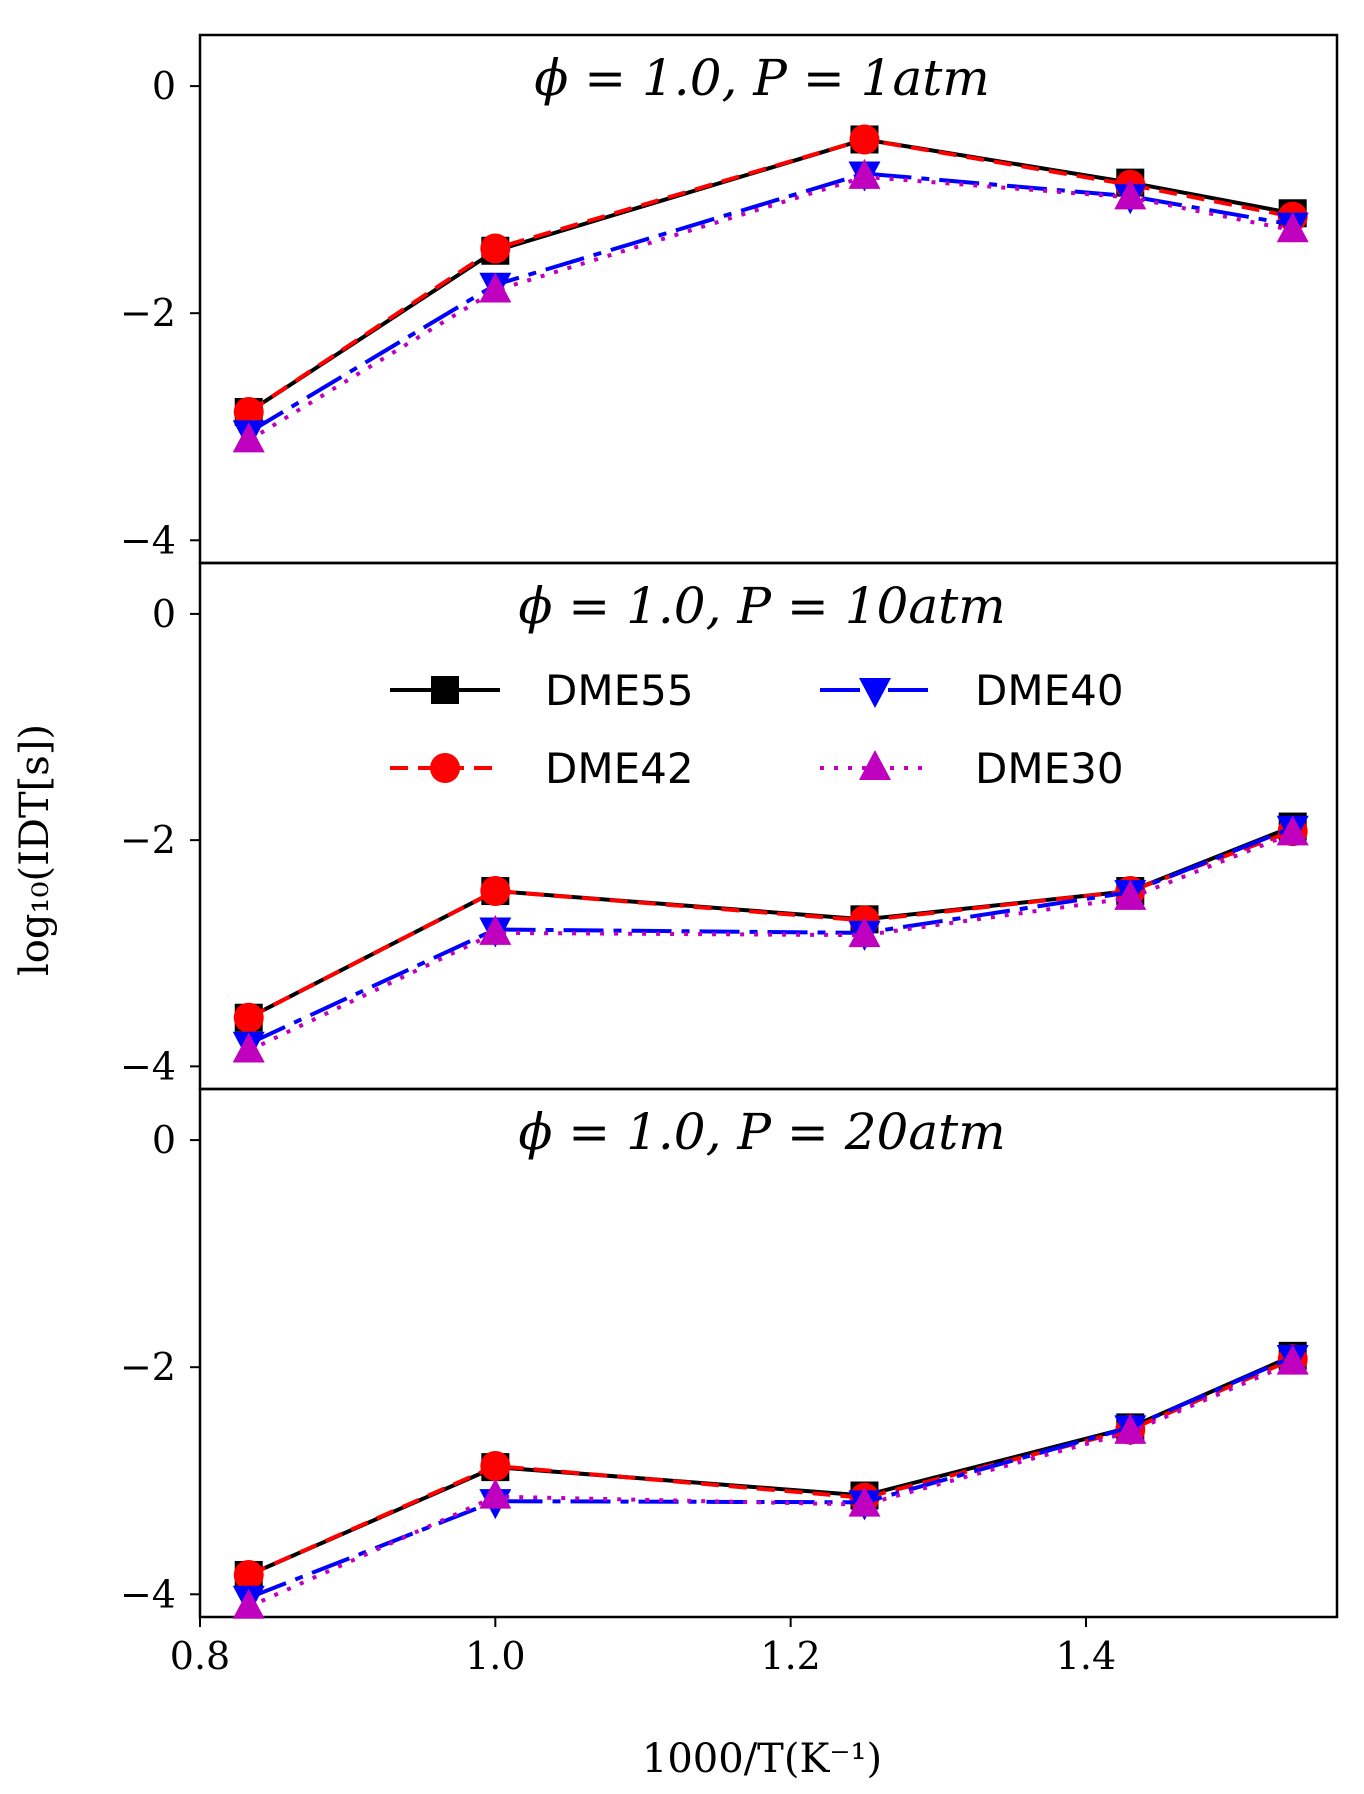  What do you see at coordinates (542, 768) in the screenshot?
I see `legend-item-dme42: DME42` at bounding box center [542, 768].